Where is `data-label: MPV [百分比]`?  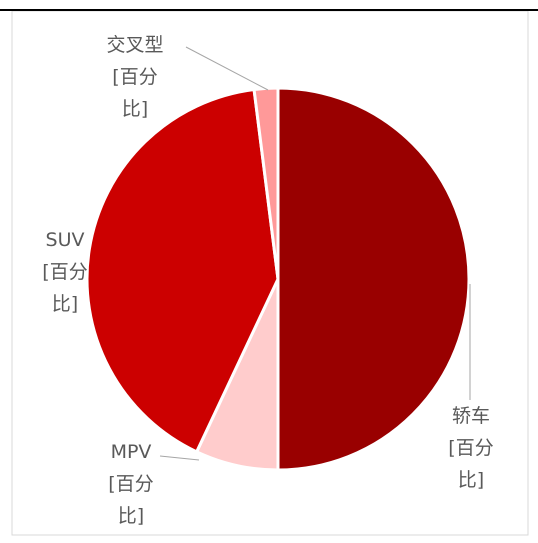
data-label: MPV [百分比] is located at coordinates (131, 484).